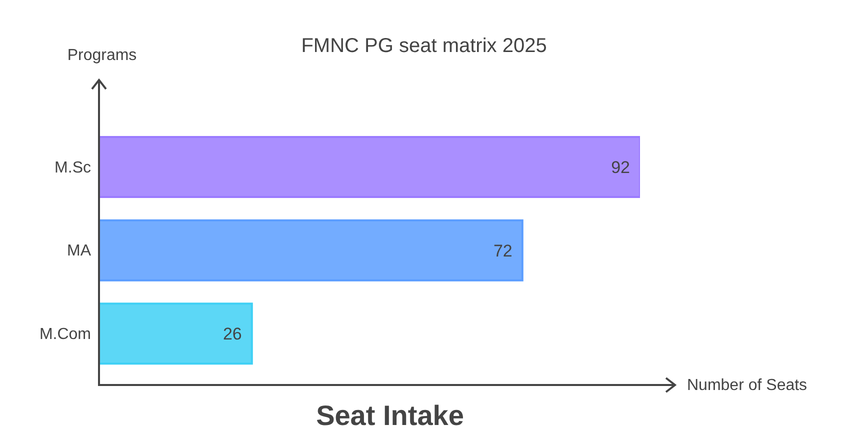  I want to click on chart-title: FMNC PG seat matrix 2025, so click(424, 46).